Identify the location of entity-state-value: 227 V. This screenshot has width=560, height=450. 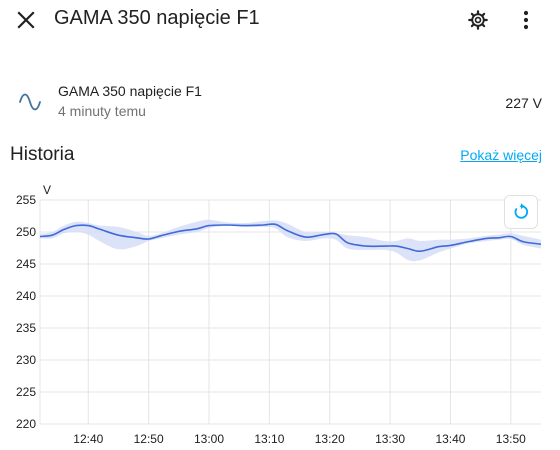
(523, 103).